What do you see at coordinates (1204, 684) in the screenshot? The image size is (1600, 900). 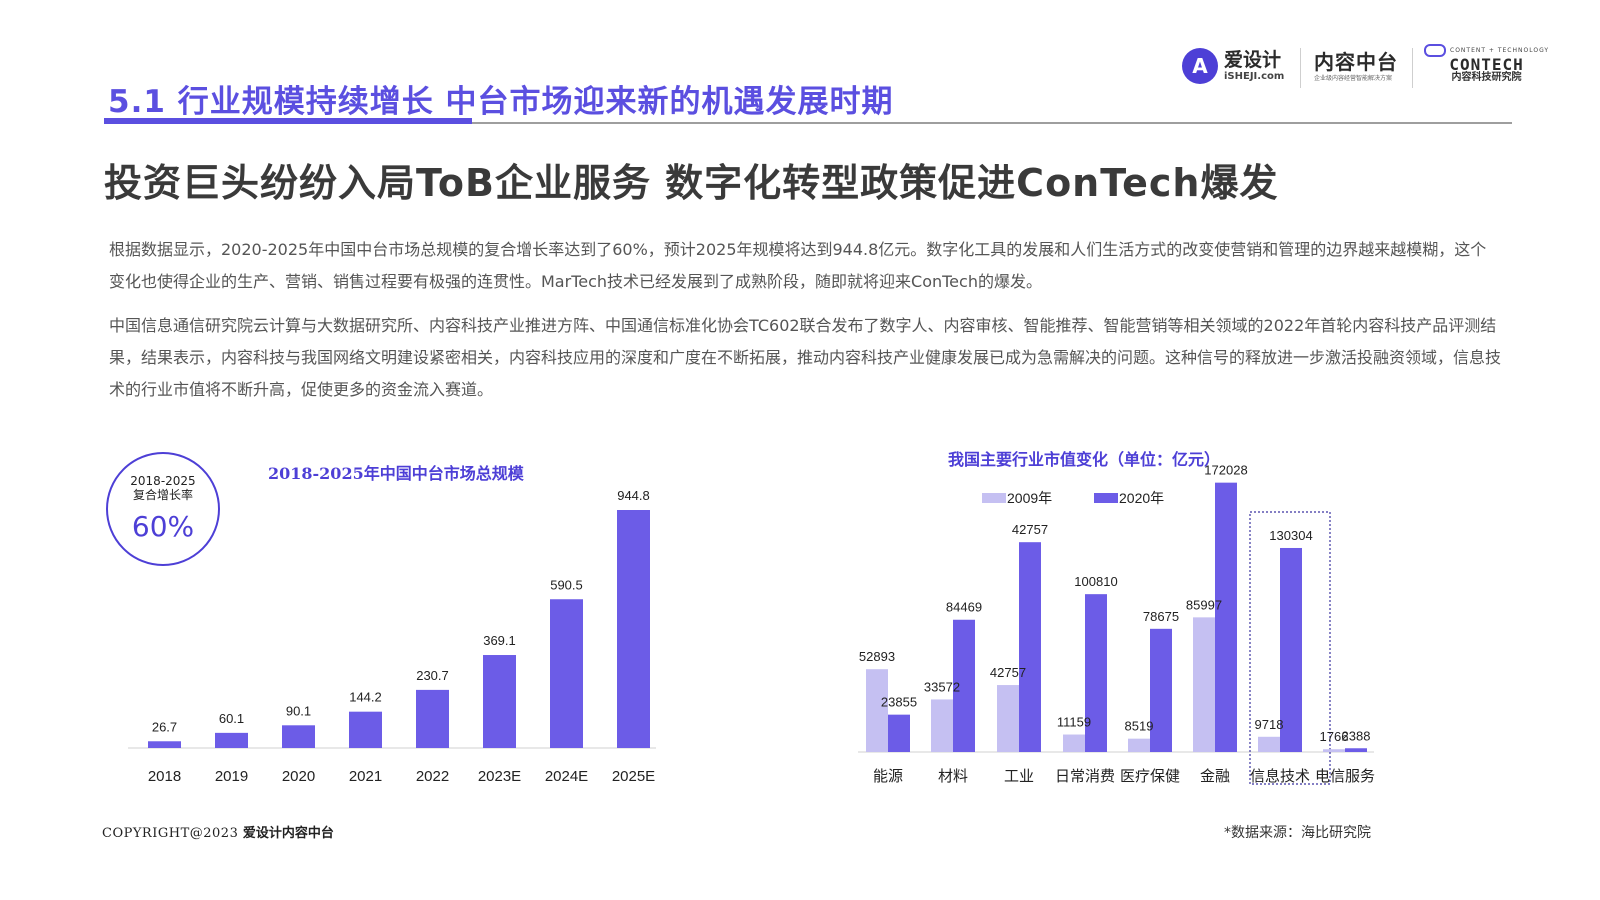 I see `bar-2009-金融` at bounding box center [1204, 684].